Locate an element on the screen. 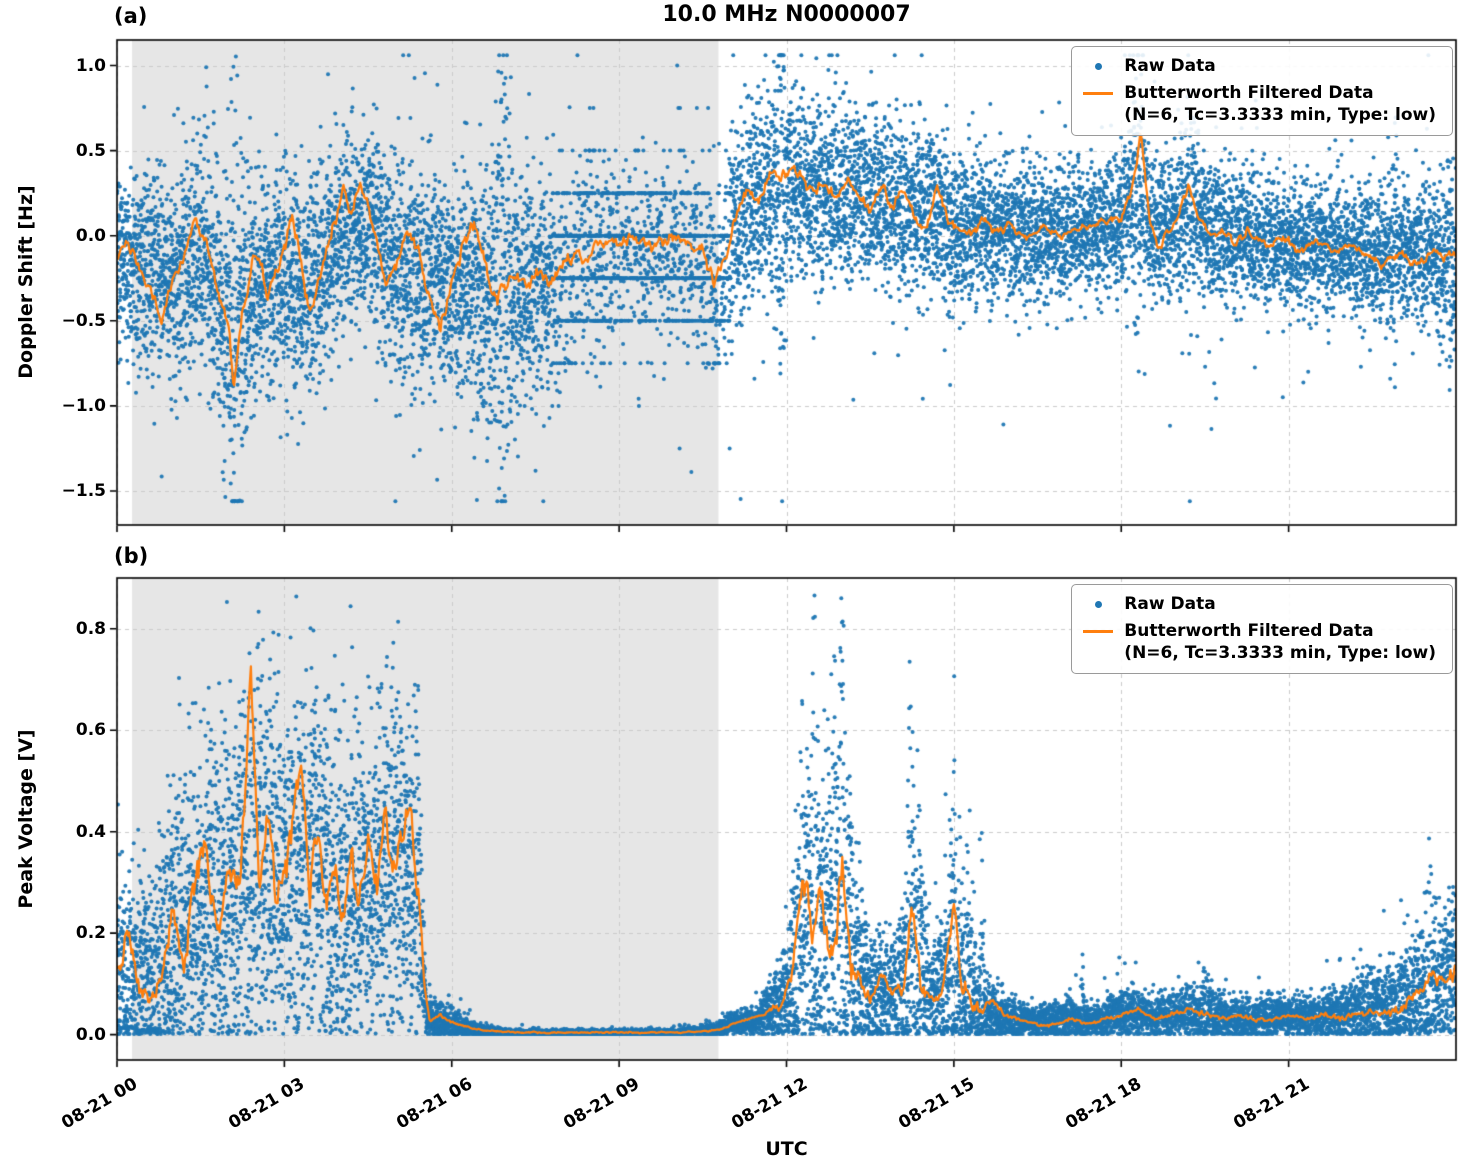 This screenshot has height=1172, width=1471. y-tick-label: −0.5 is located at coordinates (83, 320).